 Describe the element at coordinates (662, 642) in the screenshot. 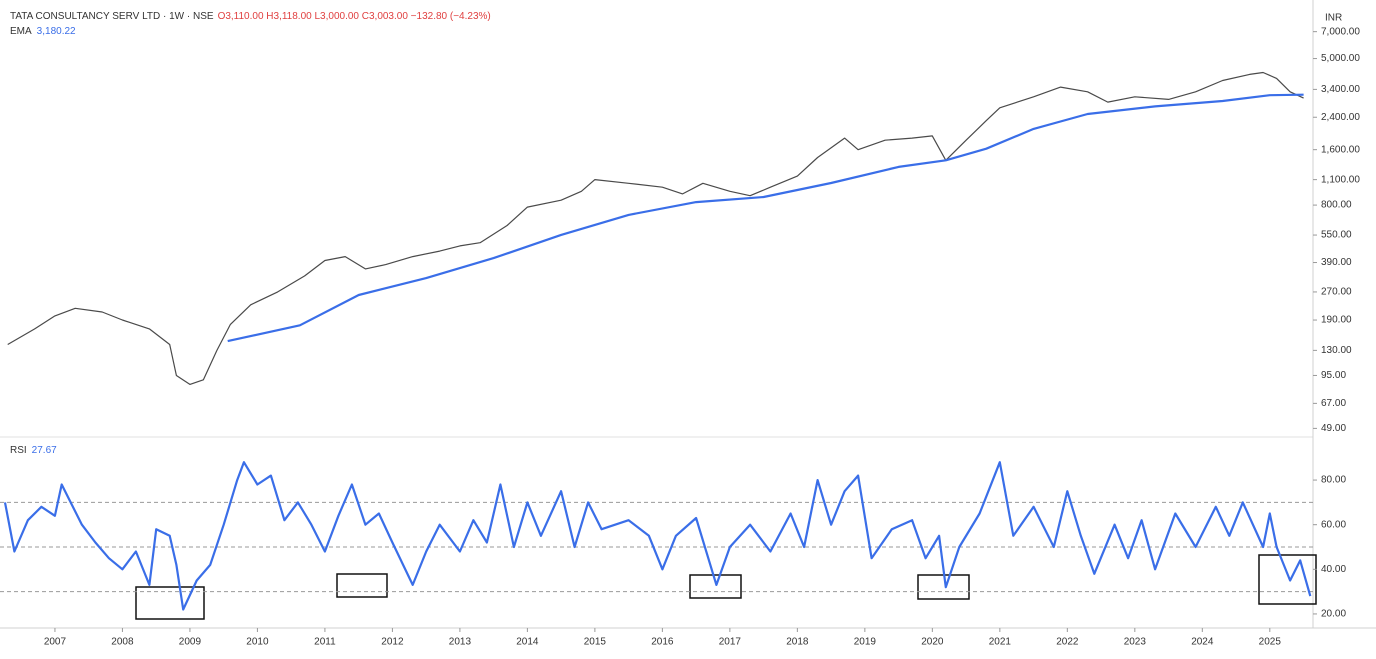

I see `x-tick-label: 2016` at that location.